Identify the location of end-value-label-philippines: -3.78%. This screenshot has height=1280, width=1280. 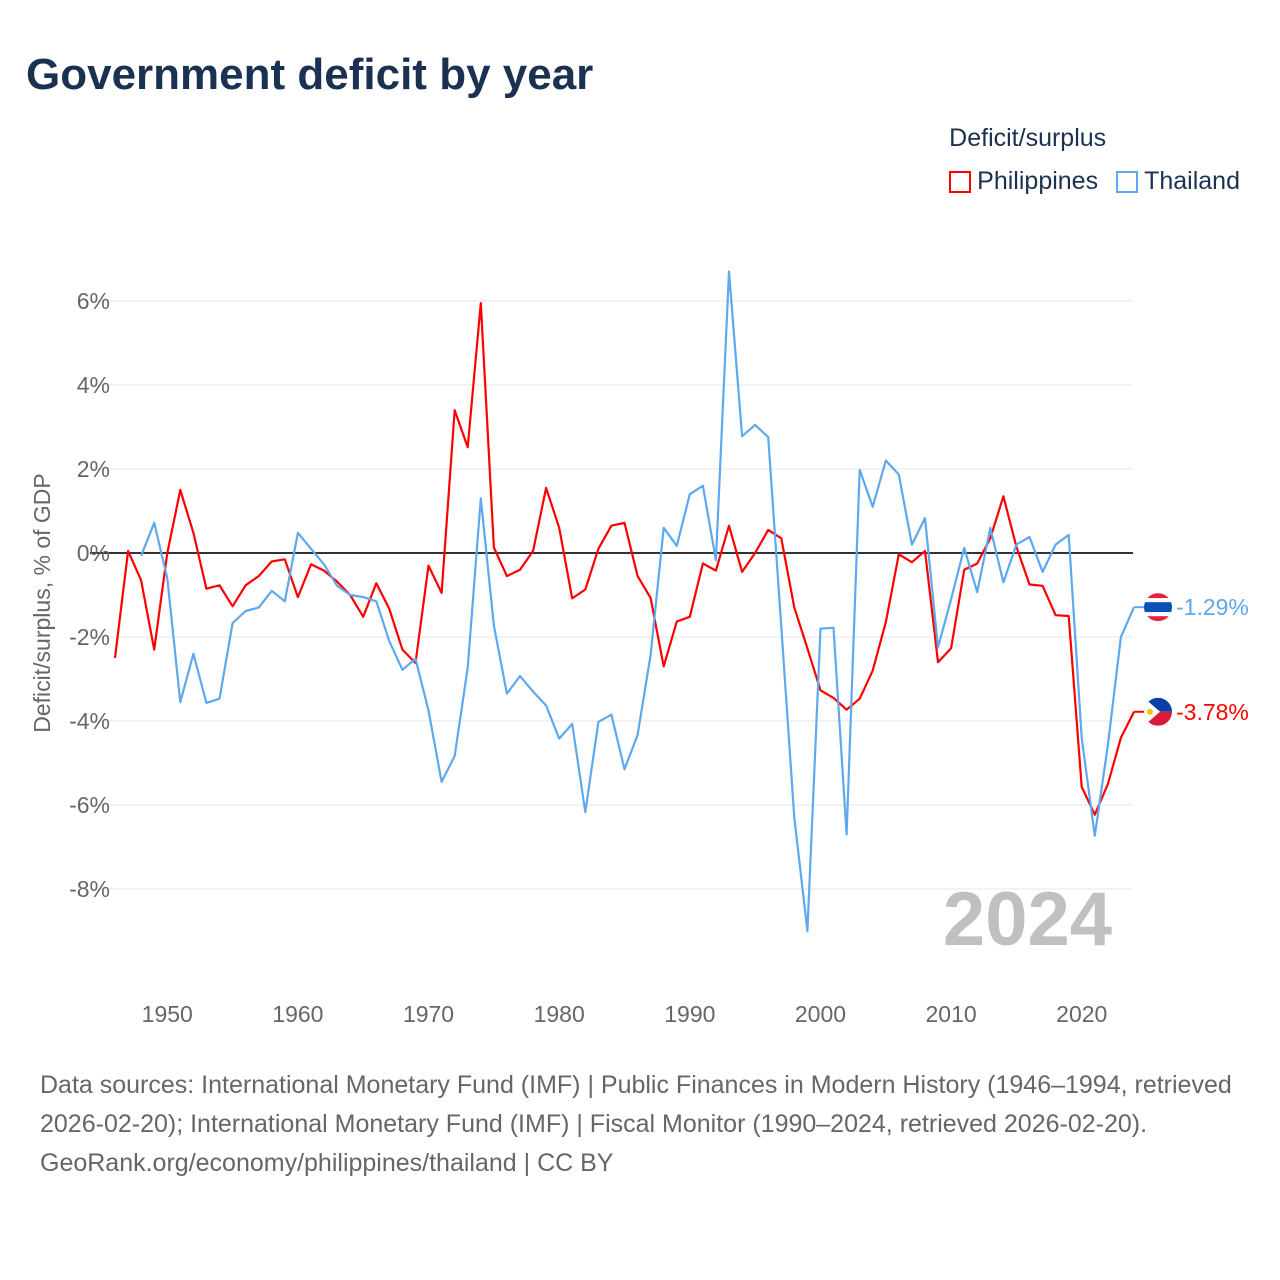
(1212, 712).